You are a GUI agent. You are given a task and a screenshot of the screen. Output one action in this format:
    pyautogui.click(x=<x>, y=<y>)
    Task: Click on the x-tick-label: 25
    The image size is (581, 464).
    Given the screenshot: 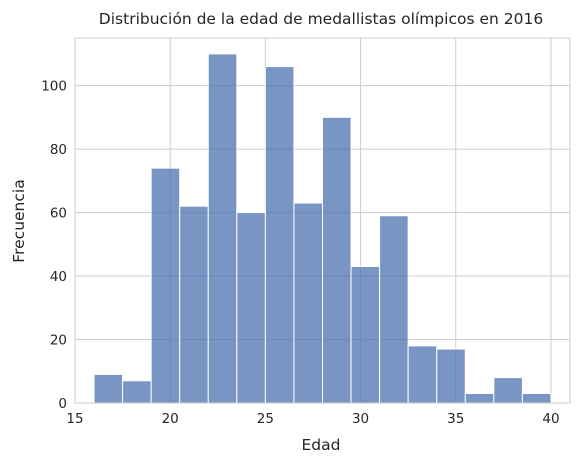 What is the action you would take?
    pyautogui.click(x=265, y=419)
    